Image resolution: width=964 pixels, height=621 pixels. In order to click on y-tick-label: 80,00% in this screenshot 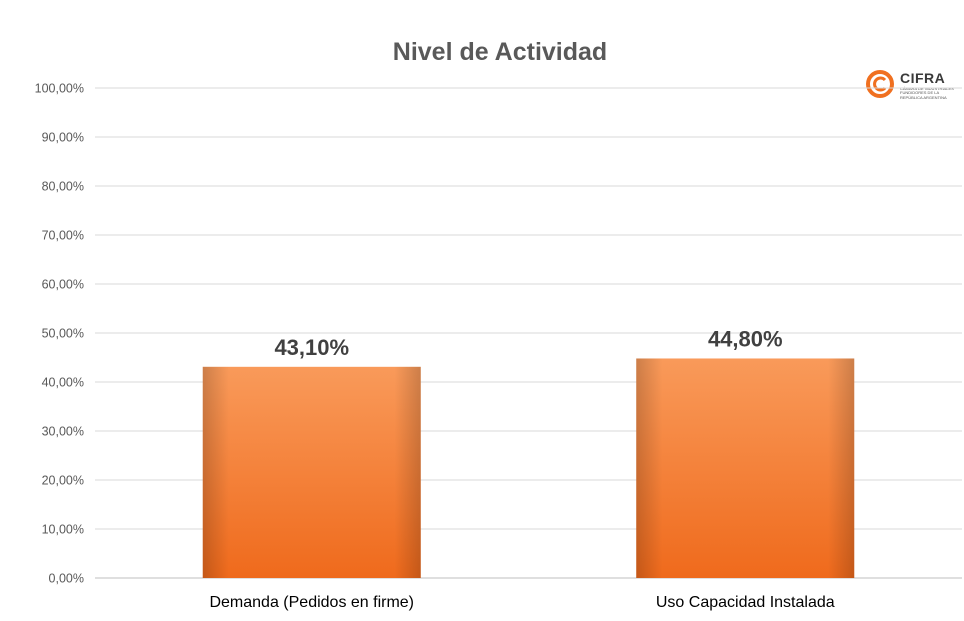, I will do `click(63, 187)`.